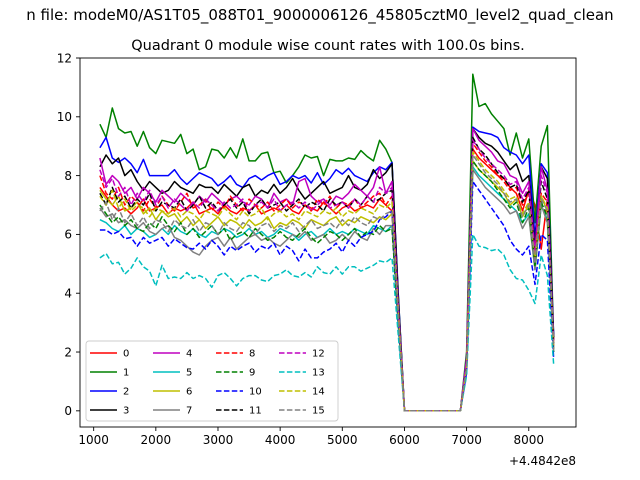  Describe the element at coordinates (280, 440) in the screenshot. I see `x-tick-label: 4000` at that location.